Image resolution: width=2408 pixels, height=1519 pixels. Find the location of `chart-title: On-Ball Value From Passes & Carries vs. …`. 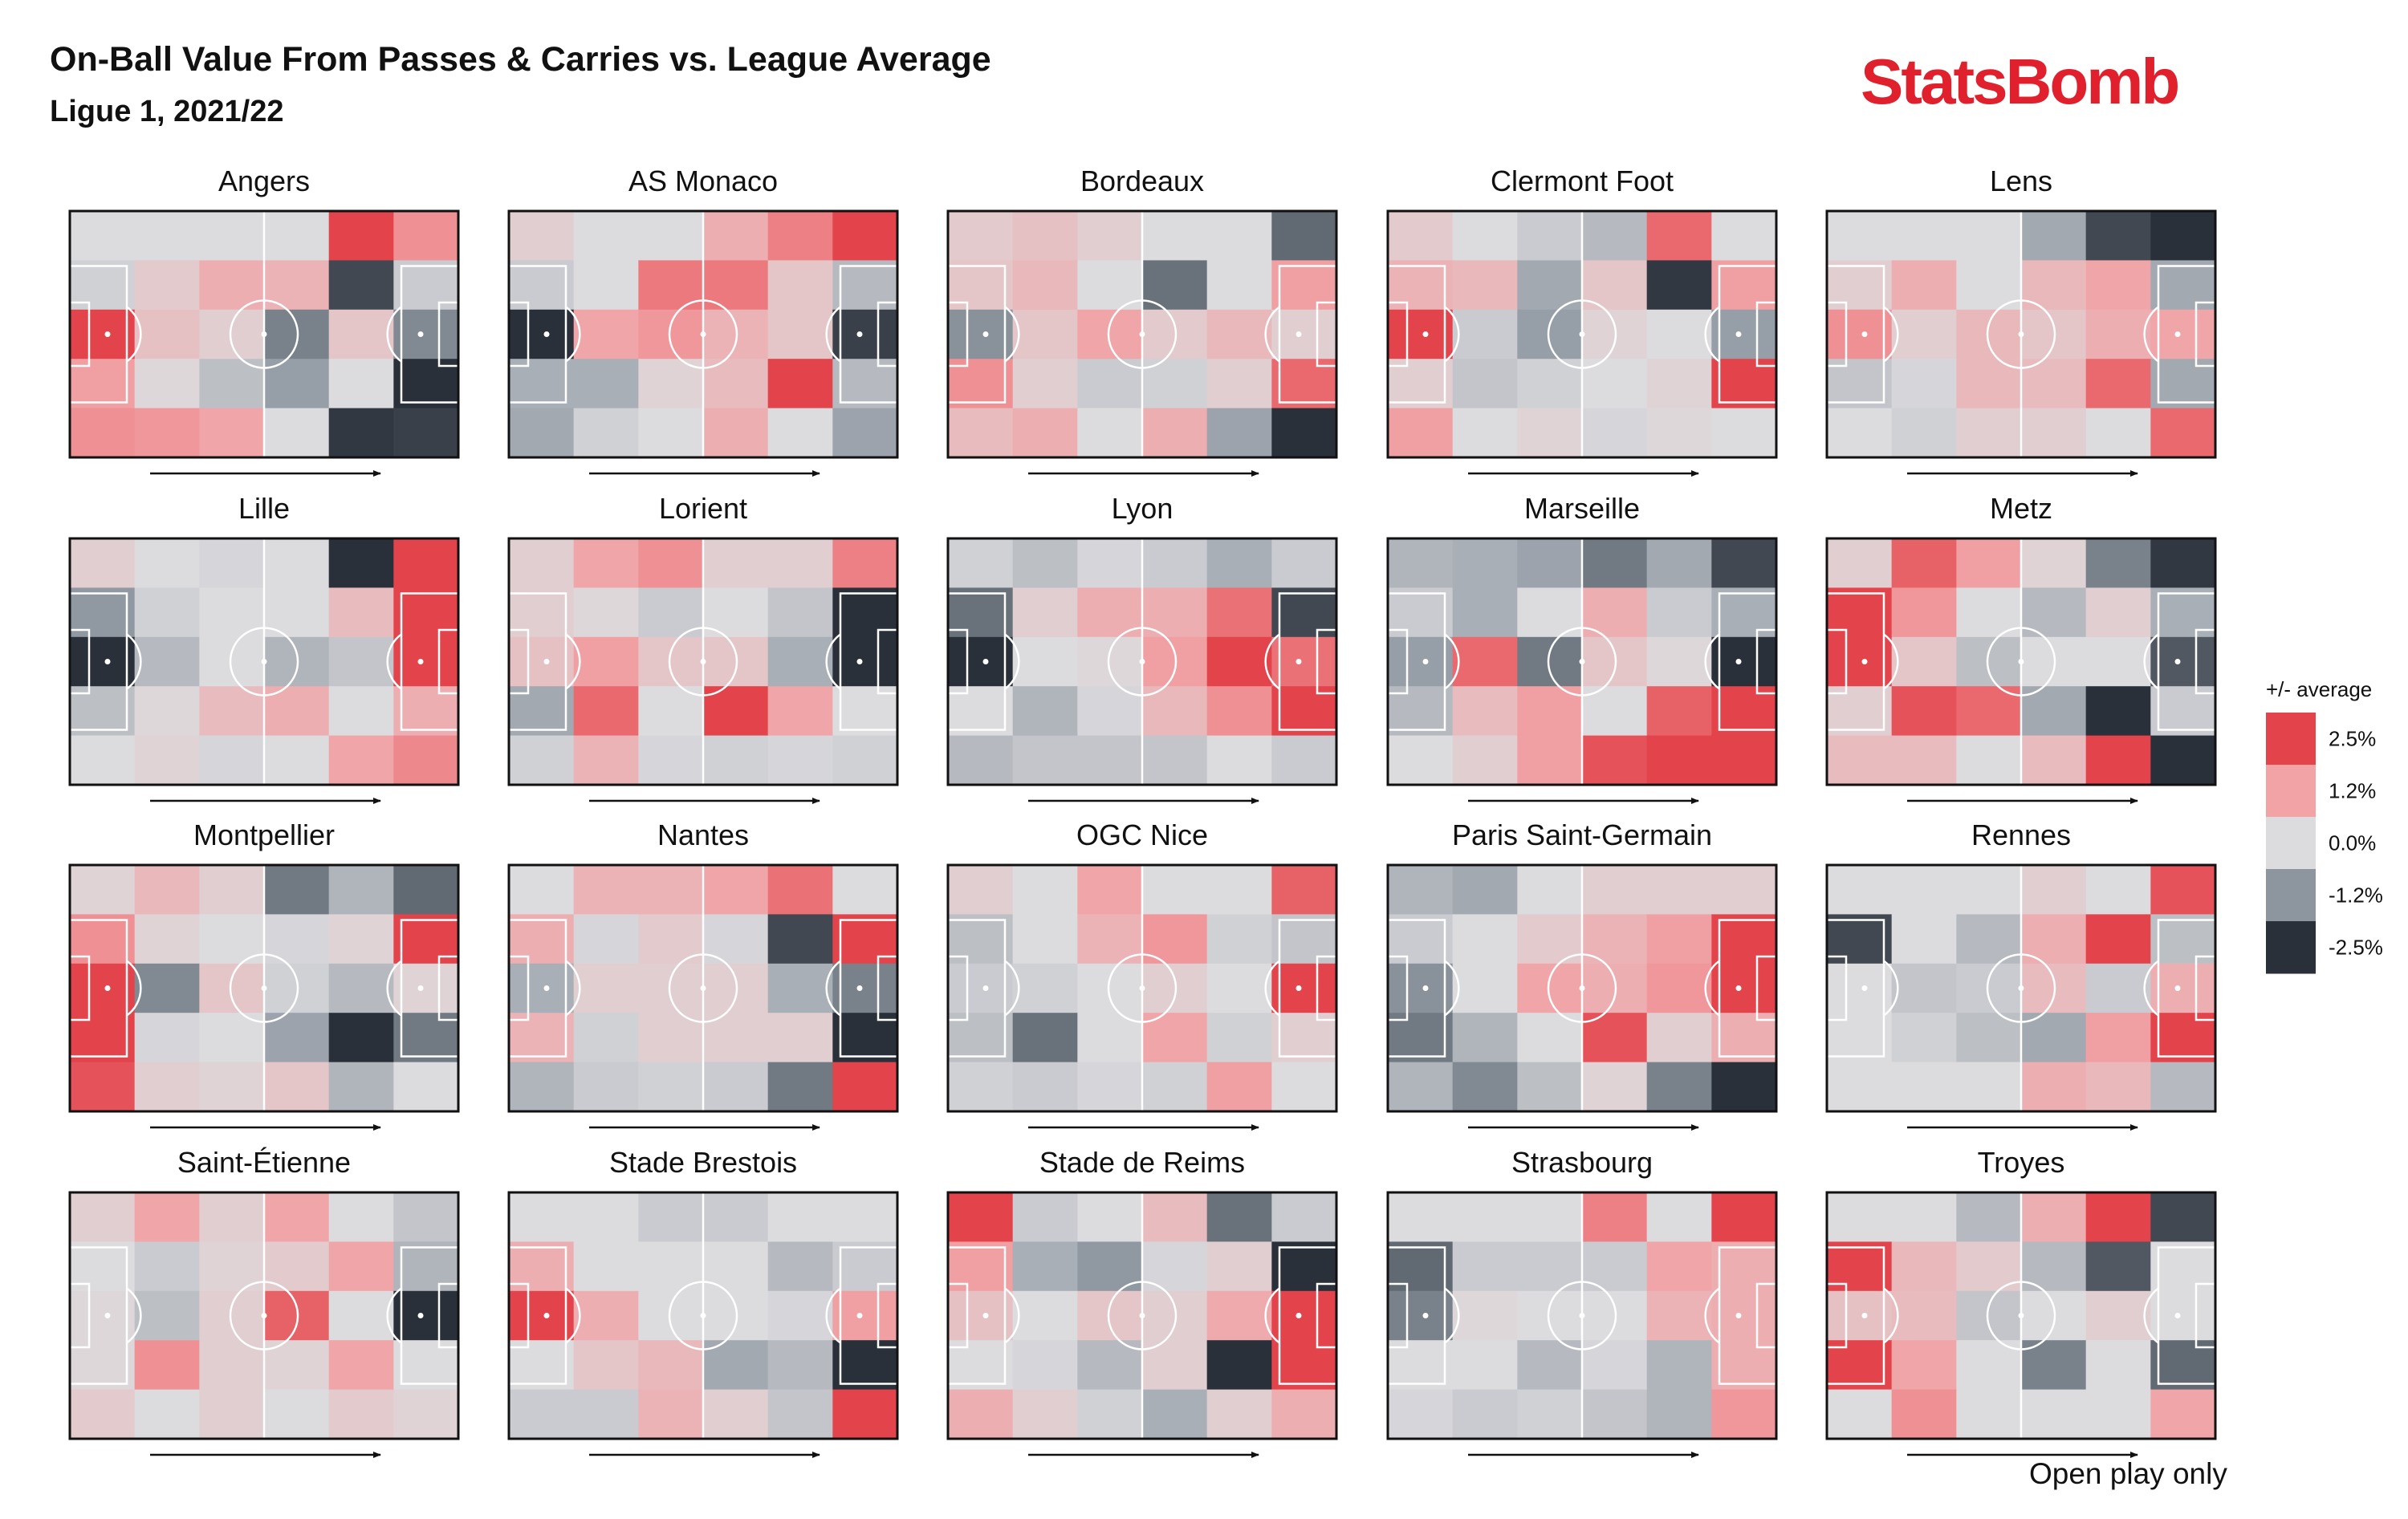

chart-title: On-Ball Value From Passes & Carries vs. … is located at coordinates (520, 59).